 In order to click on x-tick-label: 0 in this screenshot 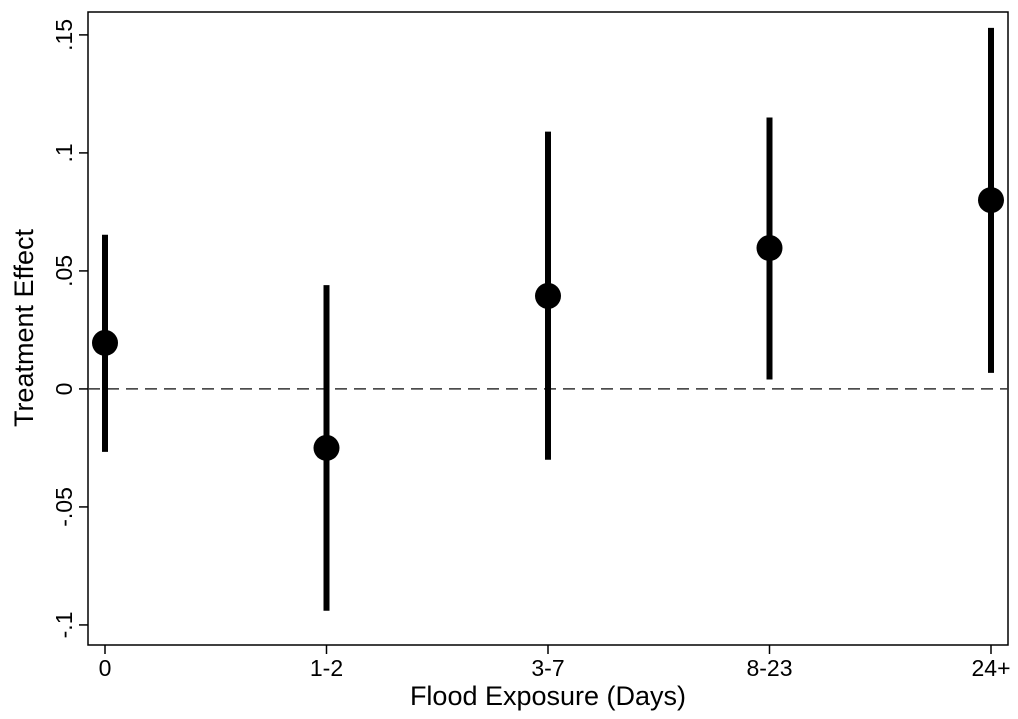, I will do `click(105, 668)`.